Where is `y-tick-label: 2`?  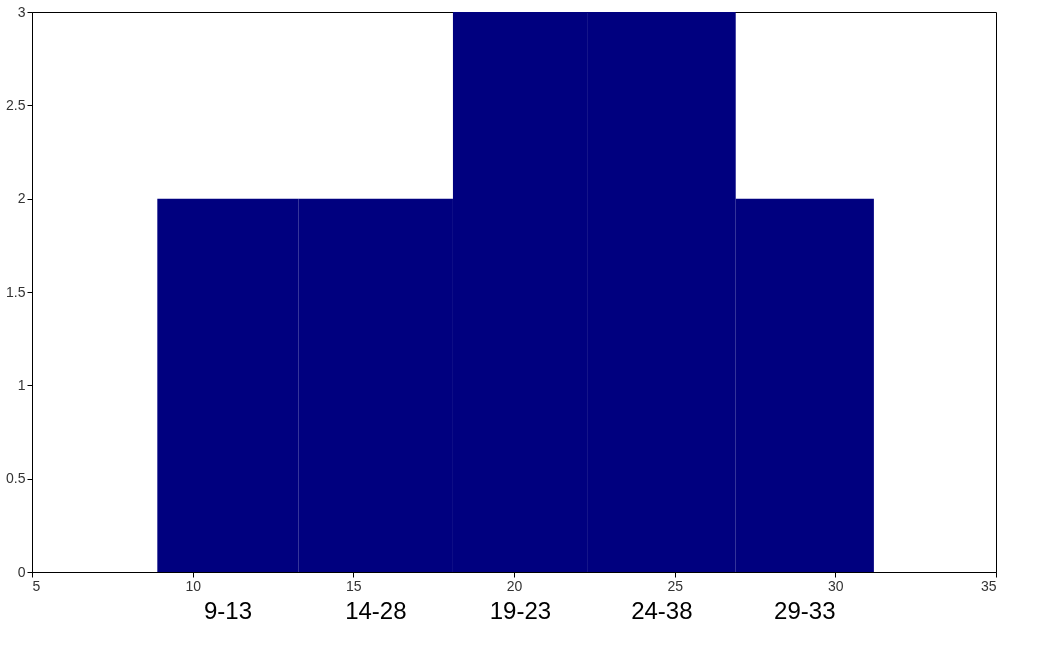
y-tick-label: 2 is located at coordinates (21, 198).